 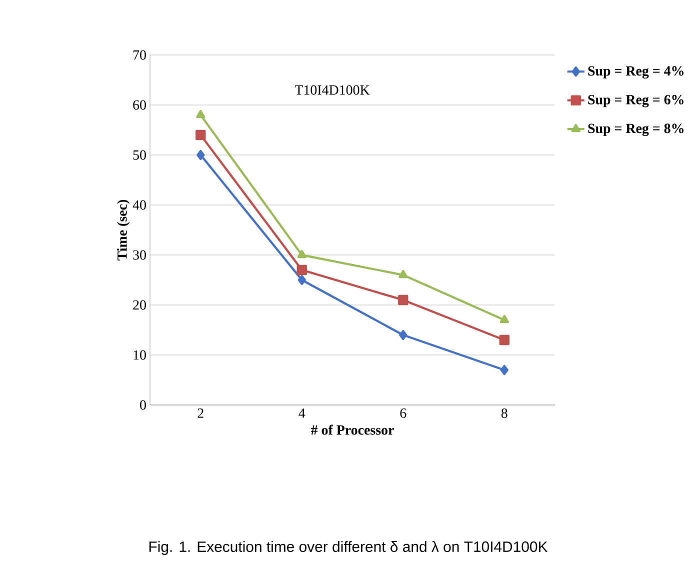 What do you see at coordinates (143, 405) in the screenshot?
I see `y-tick-label: 0` at bounding box center [143, 405].